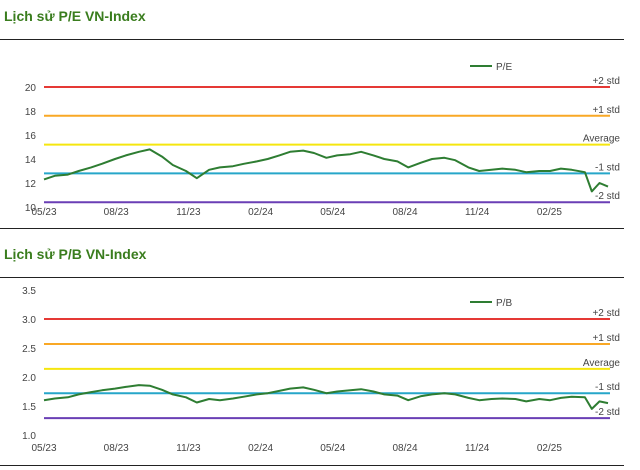  Describe the element at coordinates (477, 448) in the screenshot. I see `pb-x-tick-label: 11/24` at that location.